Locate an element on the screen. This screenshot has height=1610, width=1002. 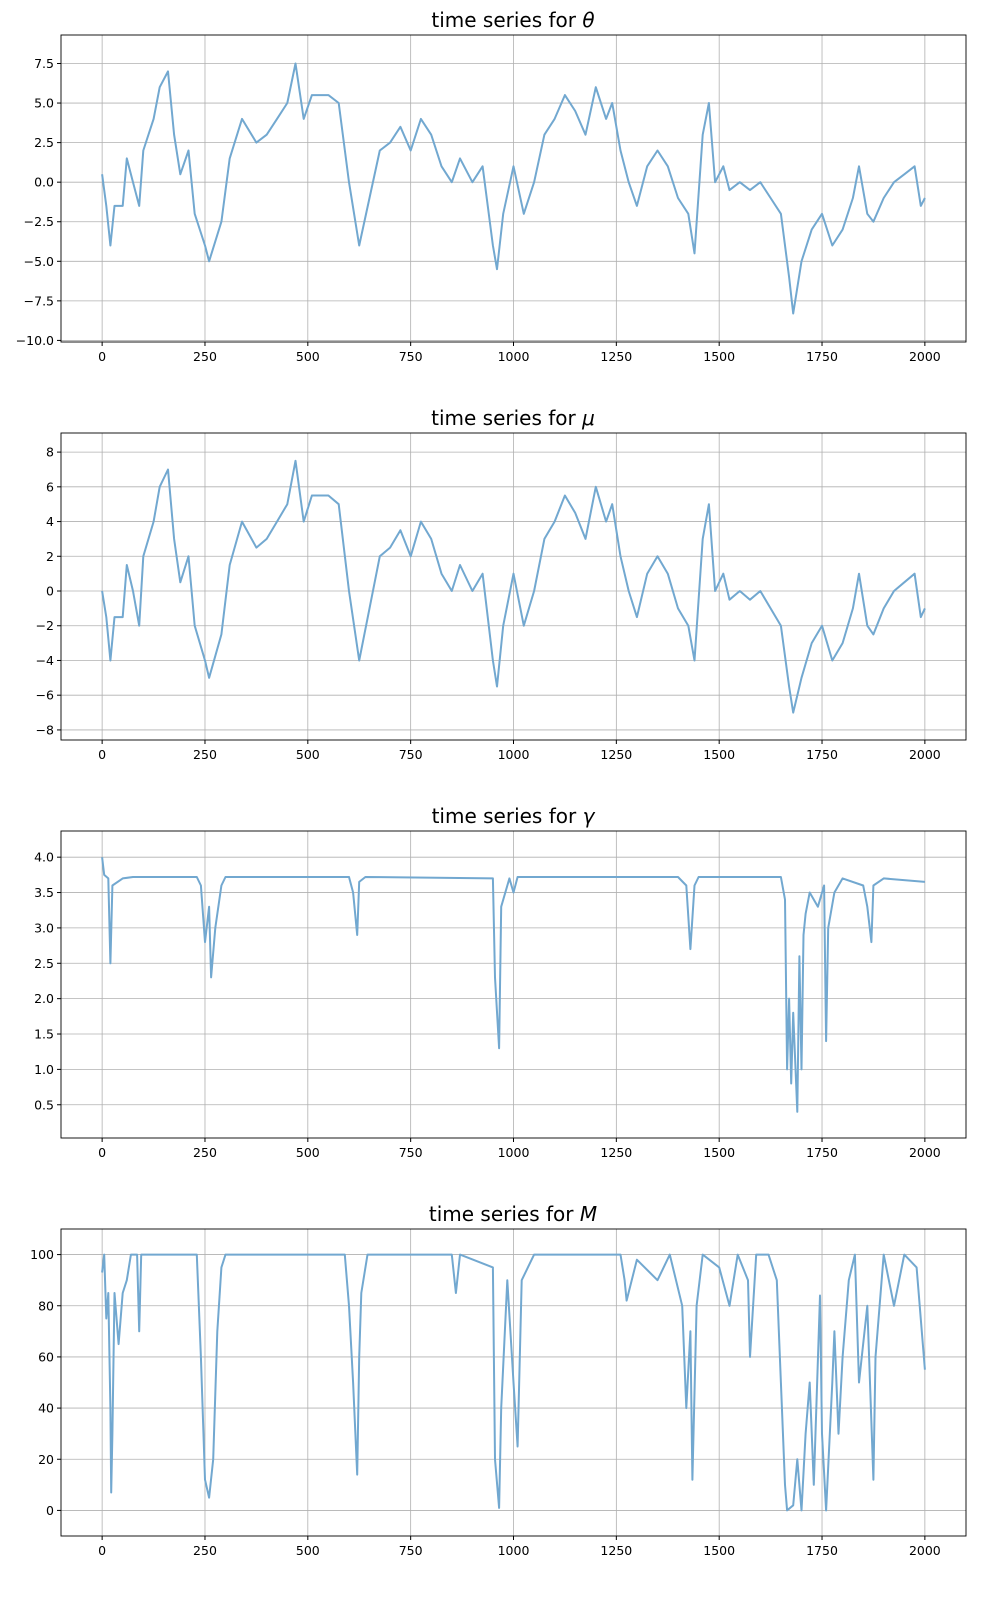
y-tick-label: −6 is located at coordinates (45, 695).